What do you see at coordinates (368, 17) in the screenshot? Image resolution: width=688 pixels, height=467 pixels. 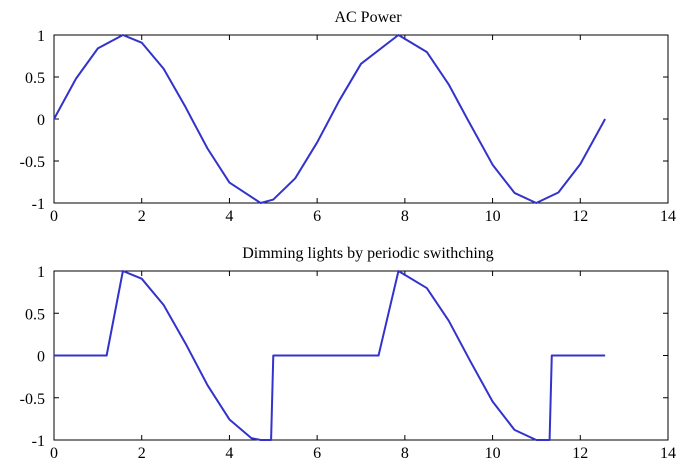 I see `chart-title: AC Power` at bounding box center [368, 17].